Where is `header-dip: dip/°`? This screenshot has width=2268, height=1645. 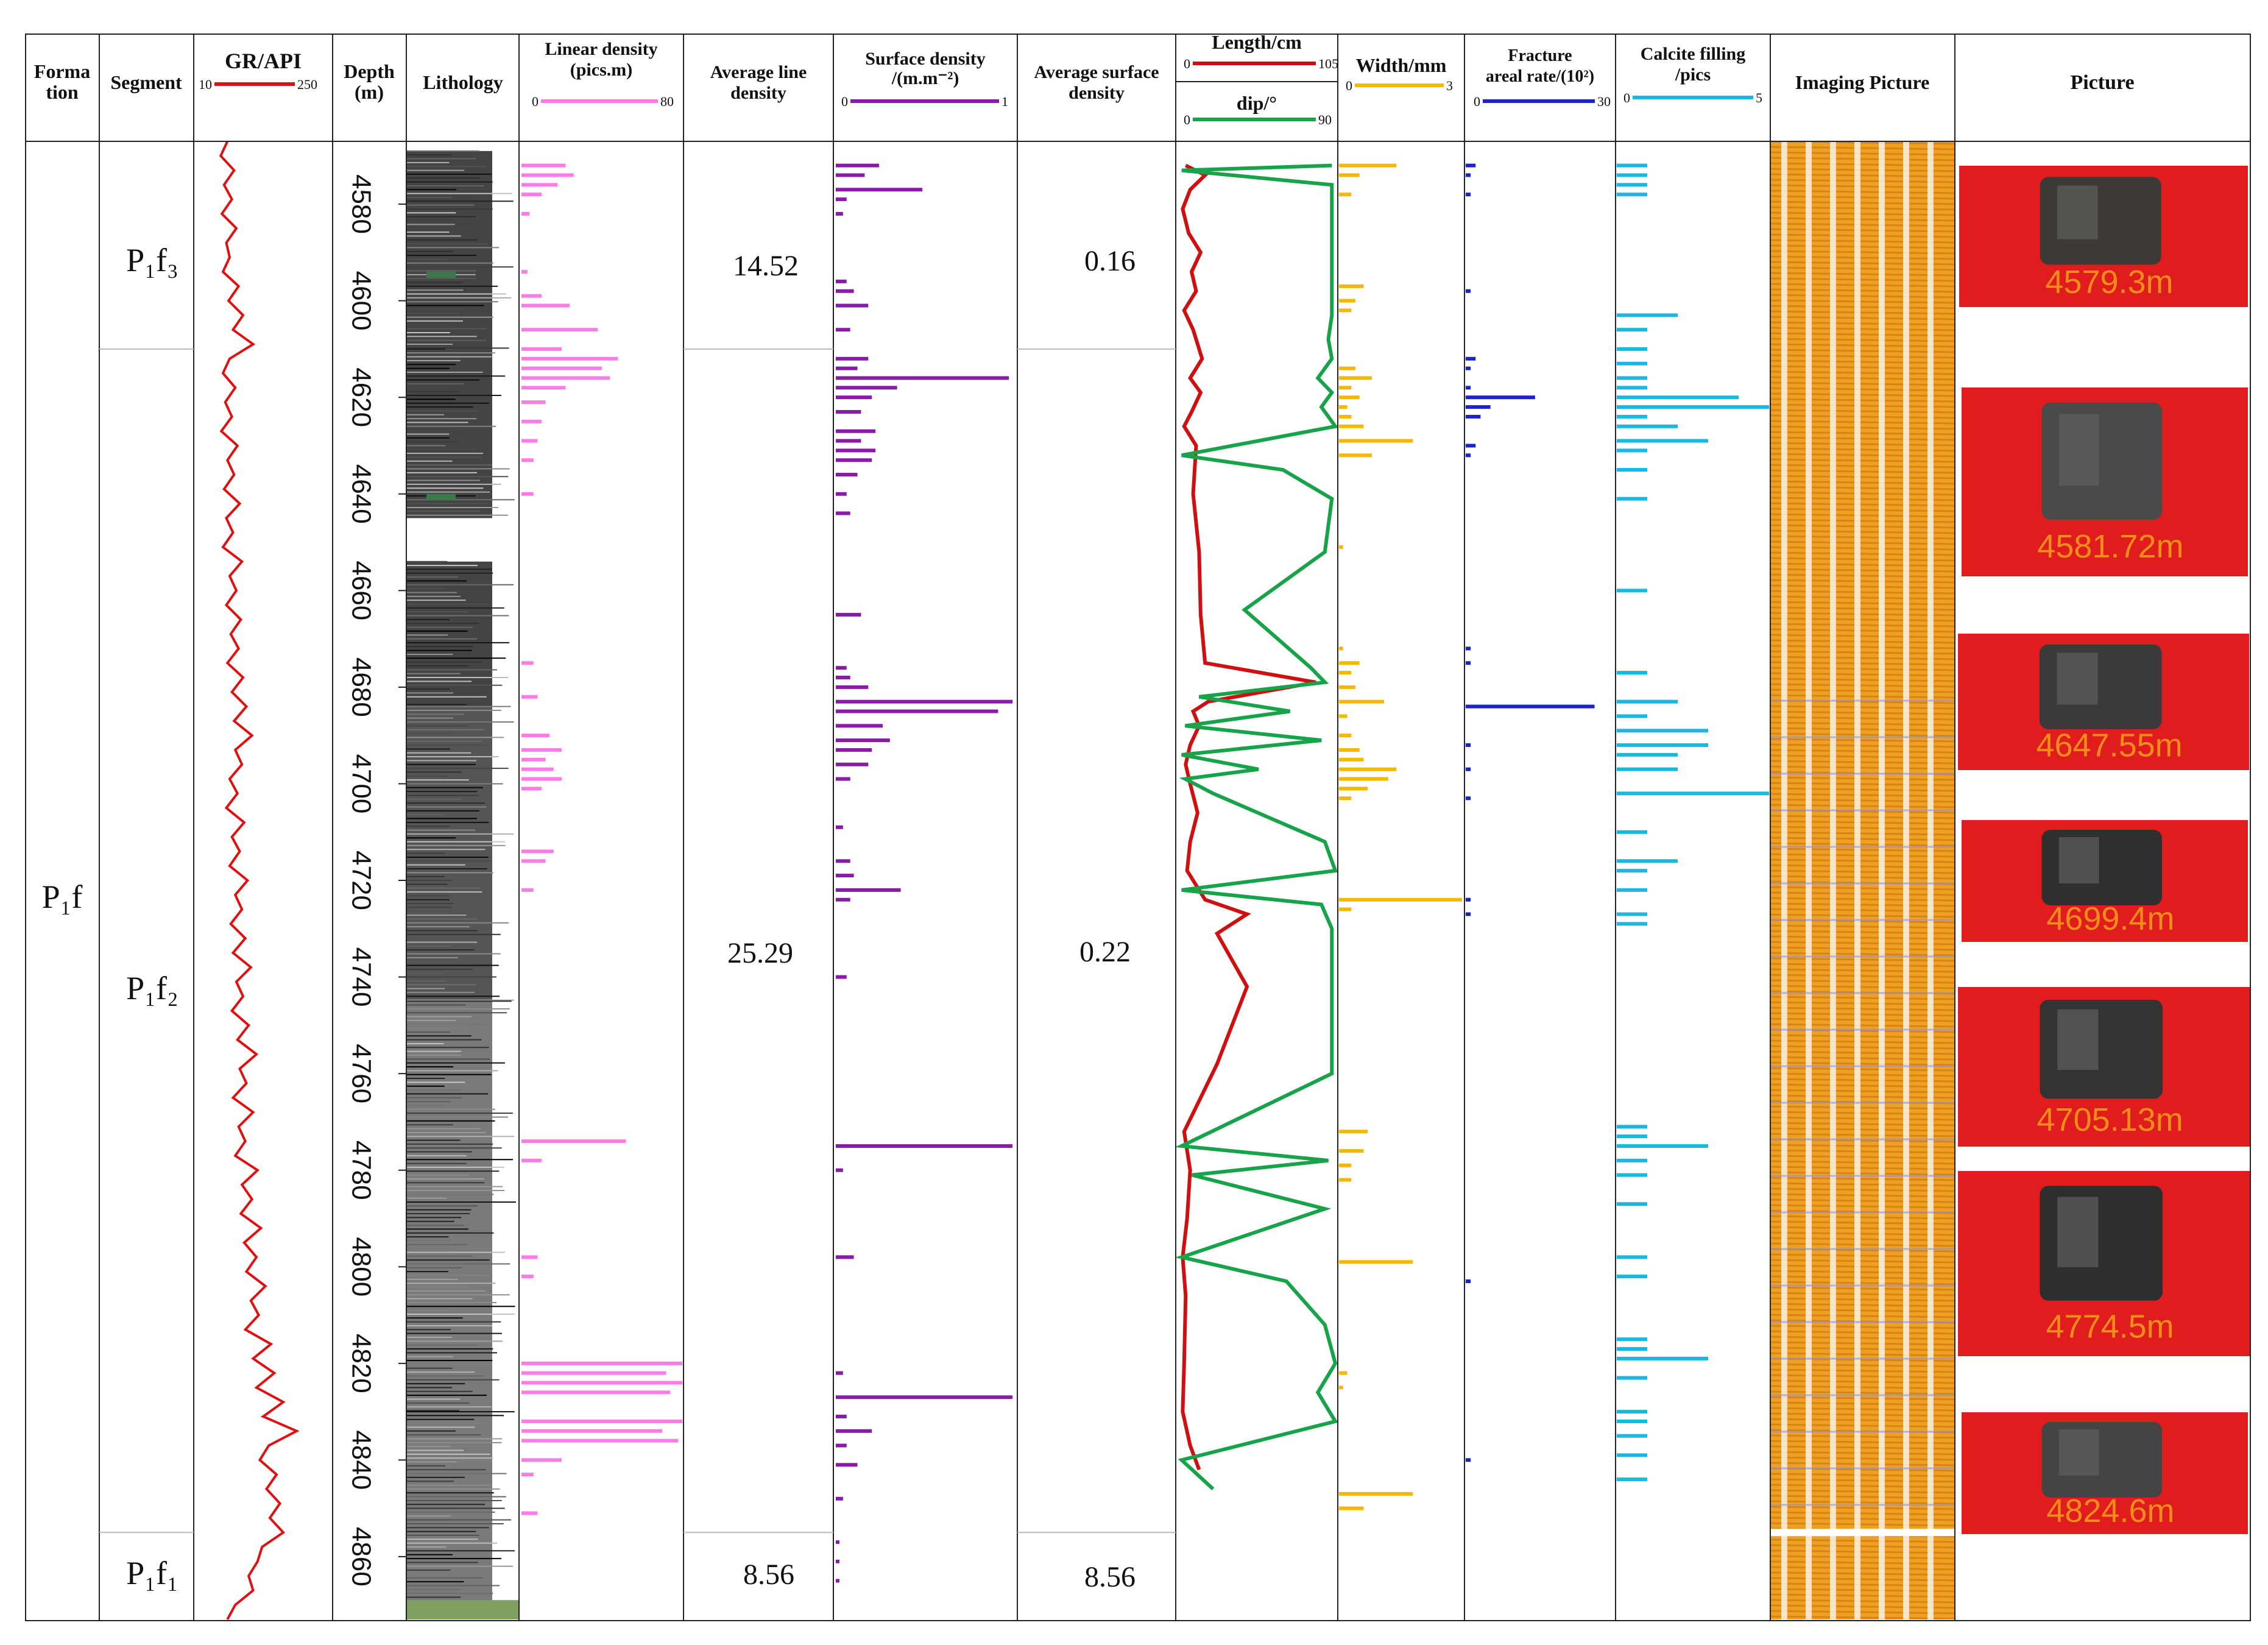
header-dip: dip/° is located at coordinates (1257, 103).